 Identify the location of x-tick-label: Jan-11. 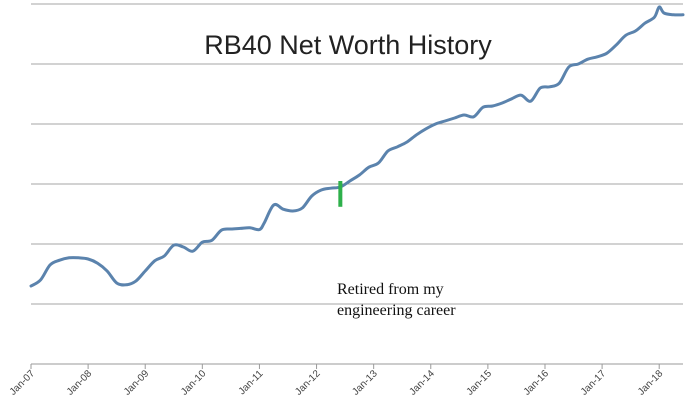
(251, 382).